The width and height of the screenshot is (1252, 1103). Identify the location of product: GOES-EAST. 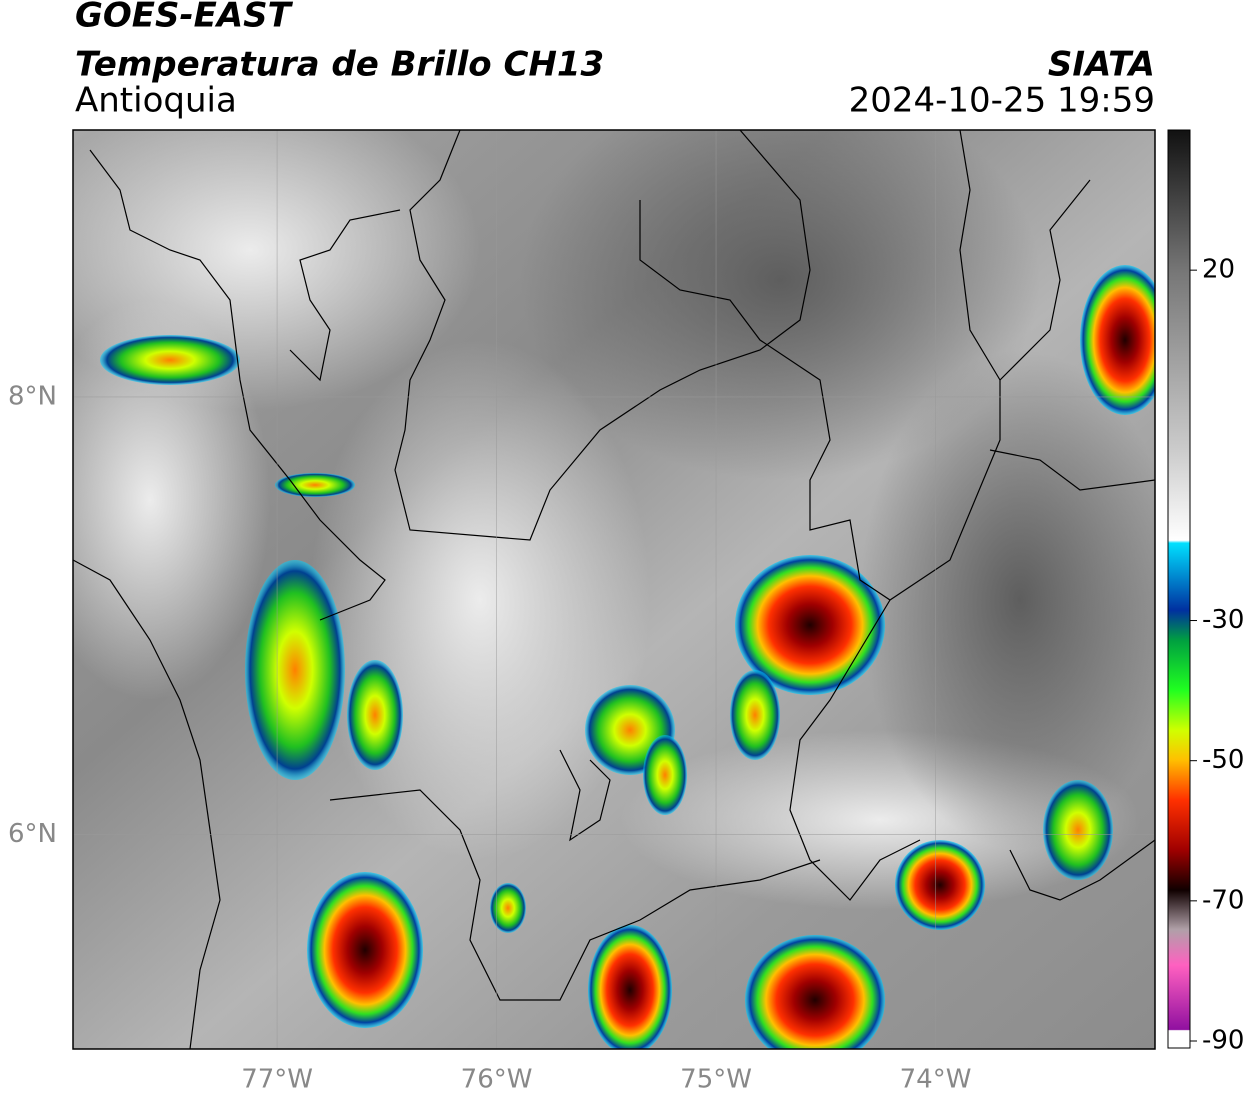
(184, 18).